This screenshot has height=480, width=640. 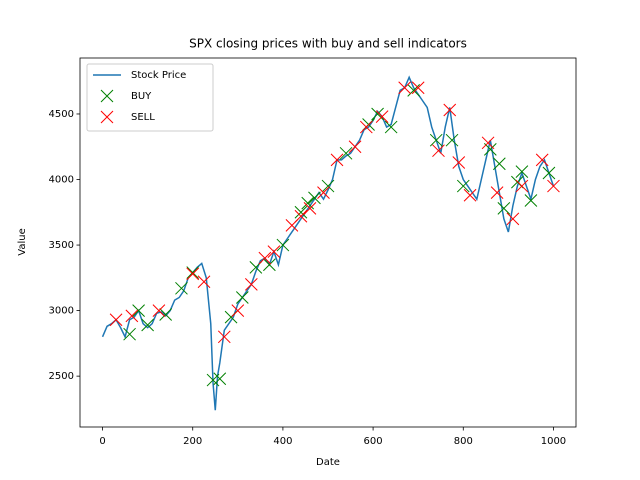 What do you see at coordinates (328, 462) in the screenshot?
I see `x-axis-label: Date` at bounding box center [328, 462].